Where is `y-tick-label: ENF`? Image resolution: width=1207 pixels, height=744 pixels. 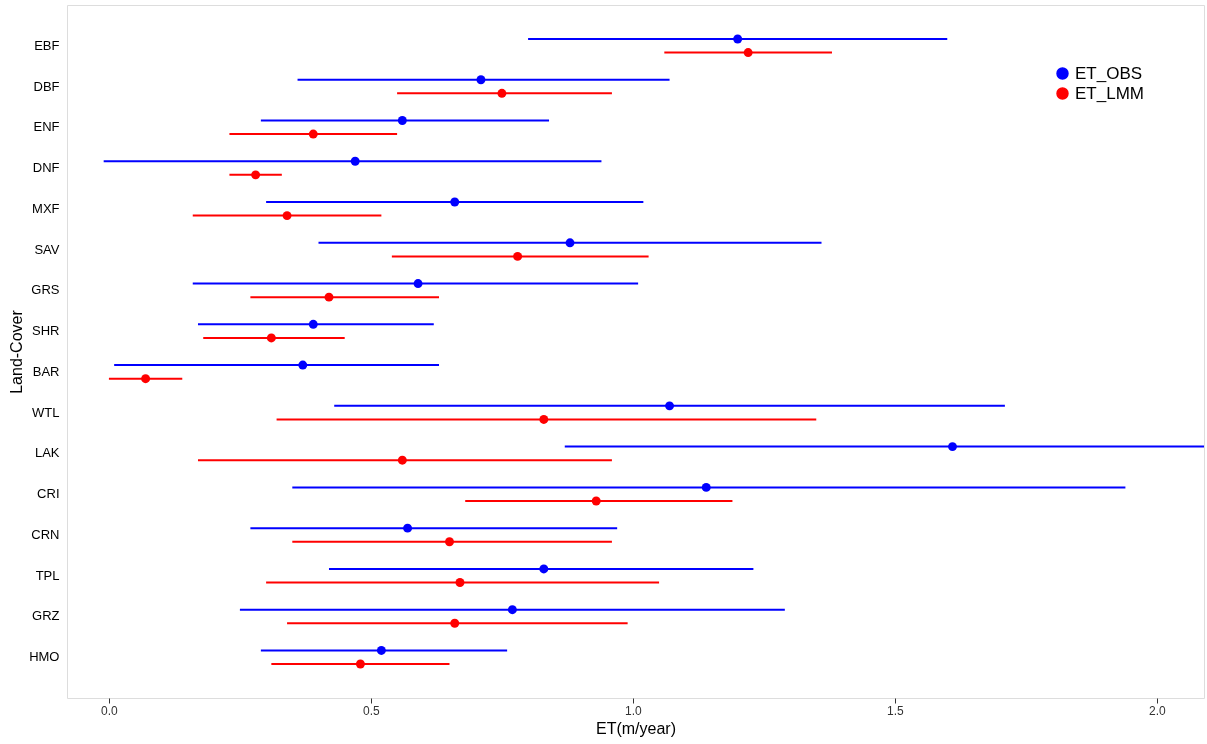 y-tick-label: ENF is located at coordinates (46, 127).